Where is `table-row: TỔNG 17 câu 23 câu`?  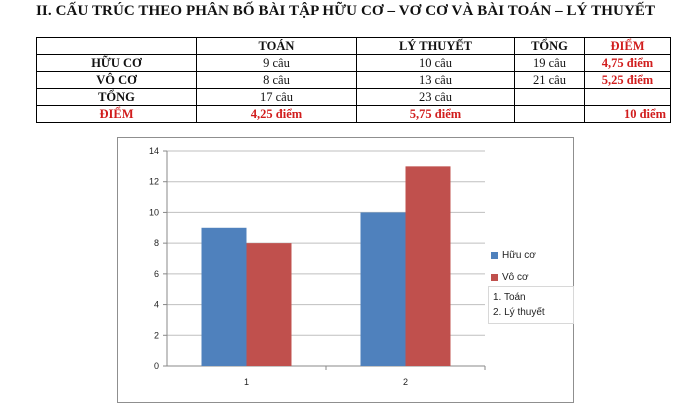
table-row: TỔNG 17 câu 23 câu is located at coordinates (353, 97).